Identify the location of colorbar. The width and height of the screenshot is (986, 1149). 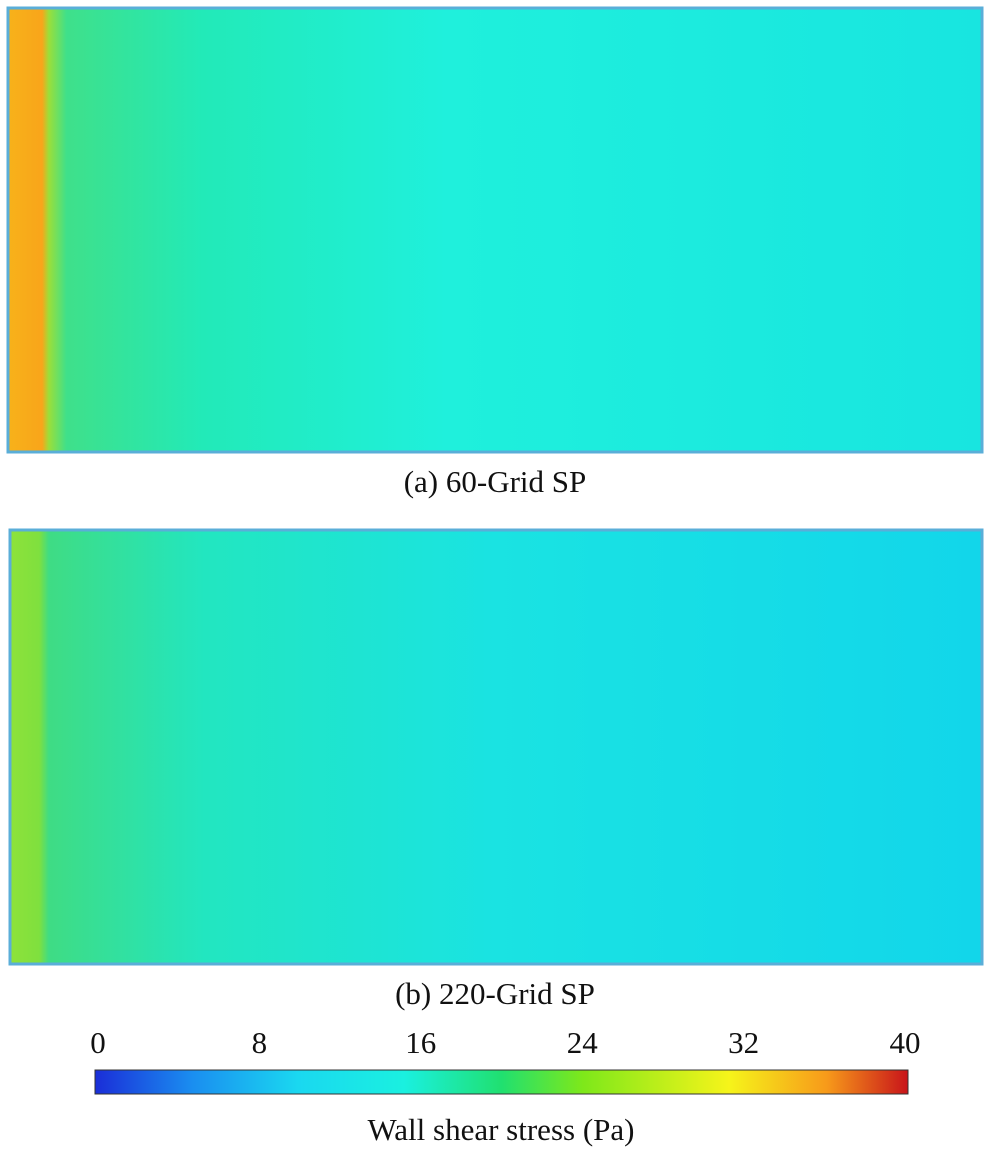
(501, 1082).